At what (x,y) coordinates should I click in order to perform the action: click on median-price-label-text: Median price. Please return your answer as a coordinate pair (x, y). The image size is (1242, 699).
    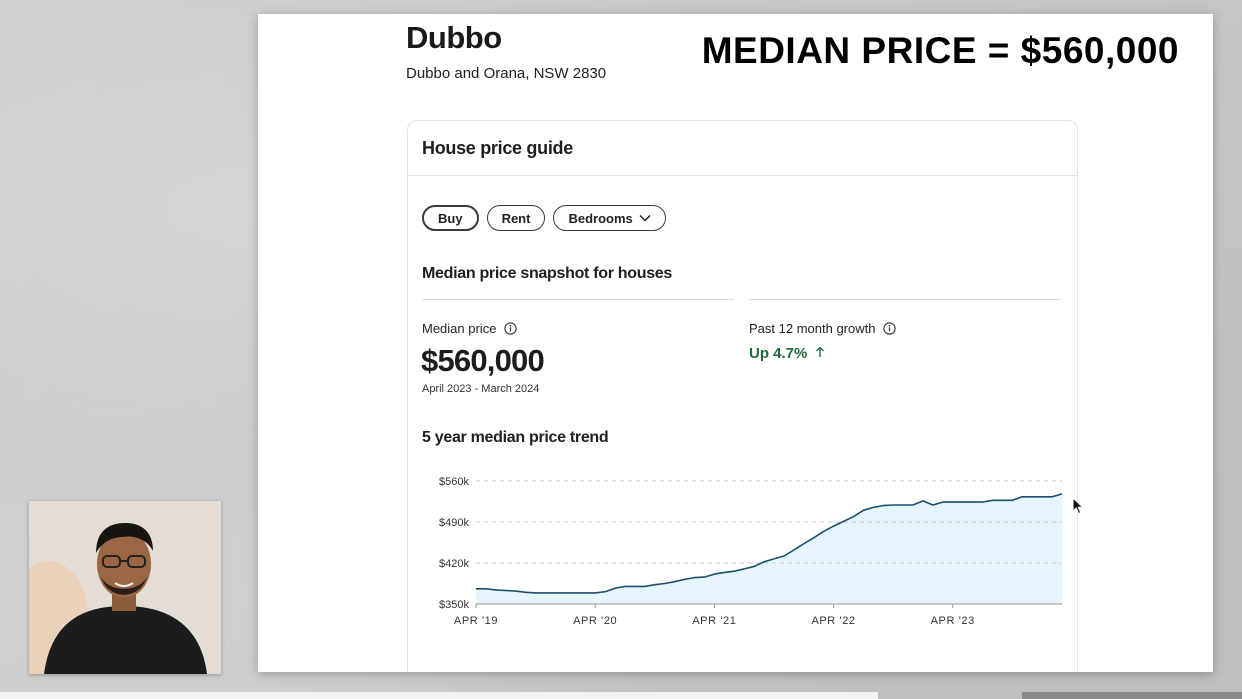
    Looking at the image, I should click on (459, 328).